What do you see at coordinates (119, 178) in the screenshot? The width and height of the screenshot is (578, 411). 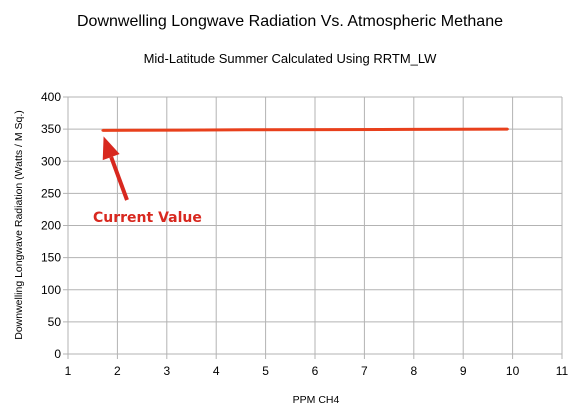 I see `annotation-arrow-shaft` at bounding box center [119, 178].